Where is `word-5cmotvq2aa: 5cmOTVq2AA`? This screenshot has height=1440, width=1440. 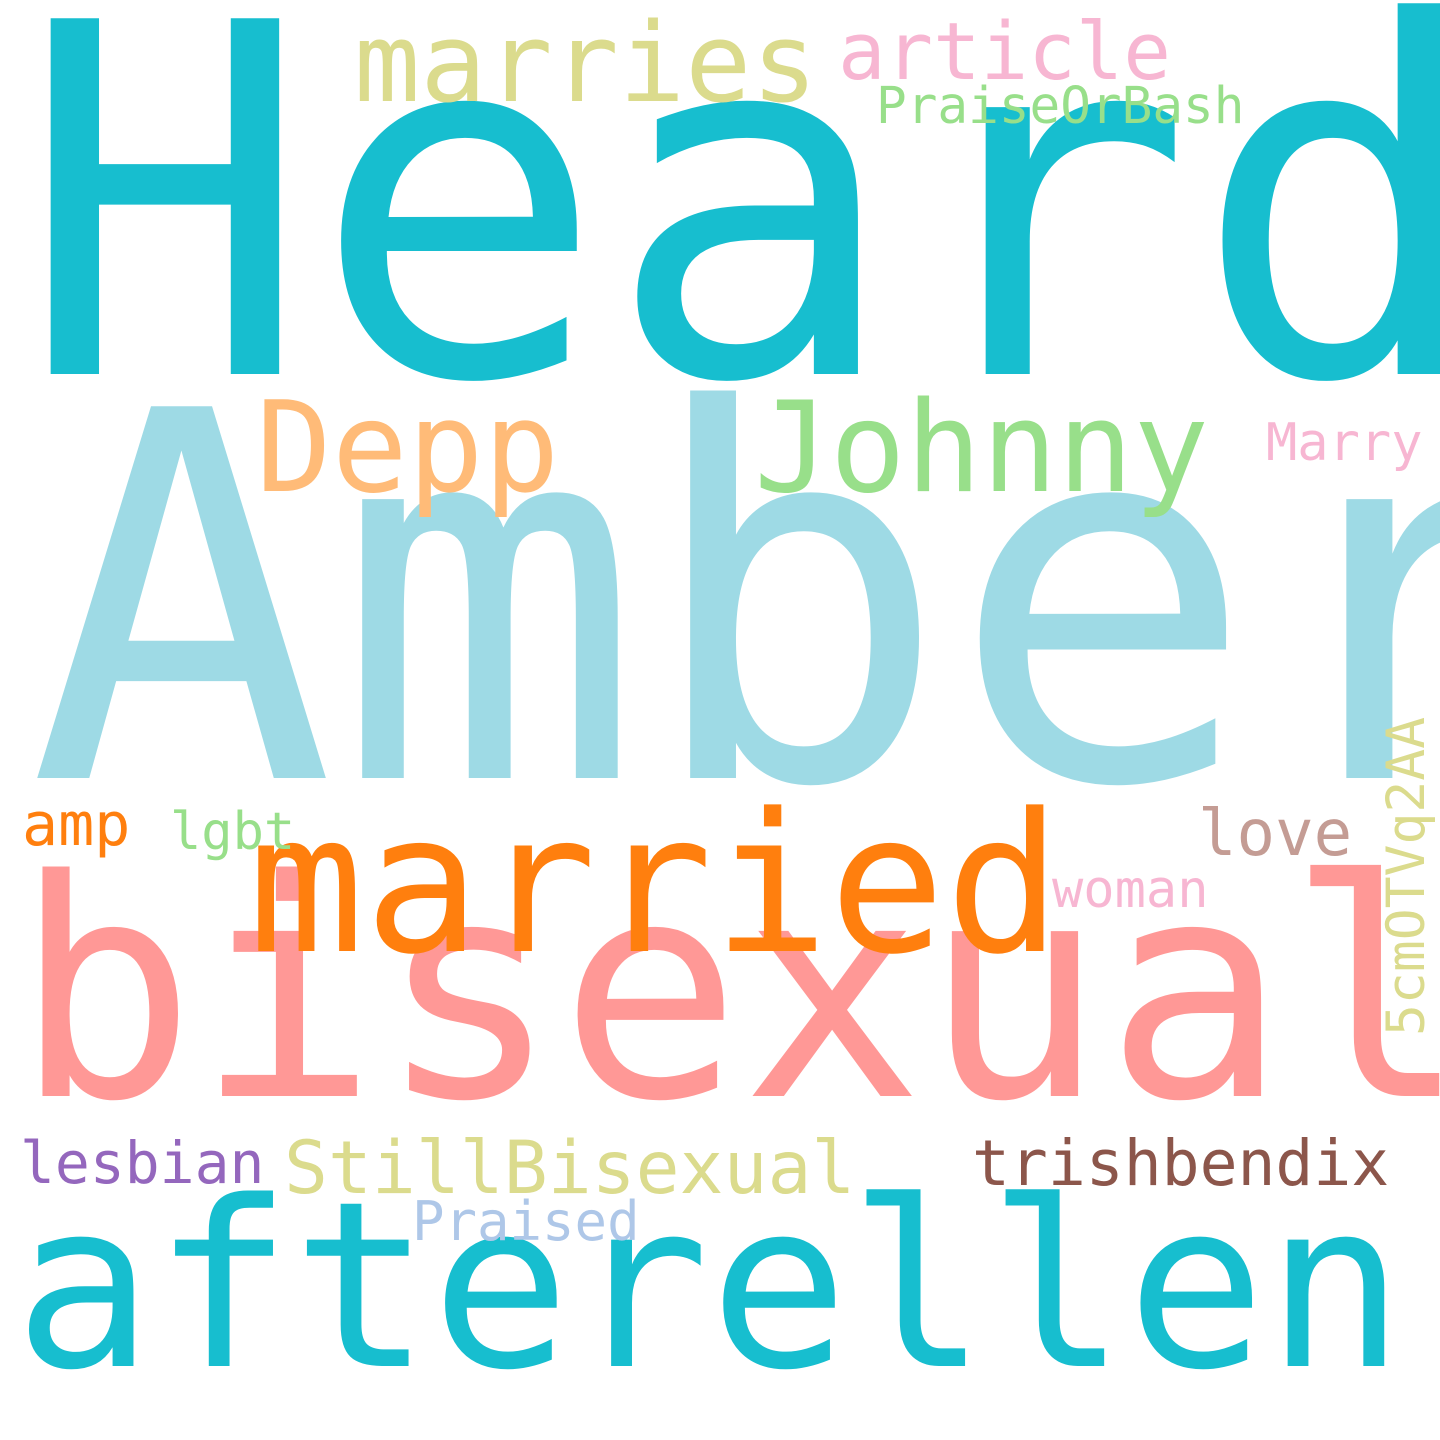
word-5cmotvq2aa: 5cmOTVq2AA is located at coordinates (1406, 876).